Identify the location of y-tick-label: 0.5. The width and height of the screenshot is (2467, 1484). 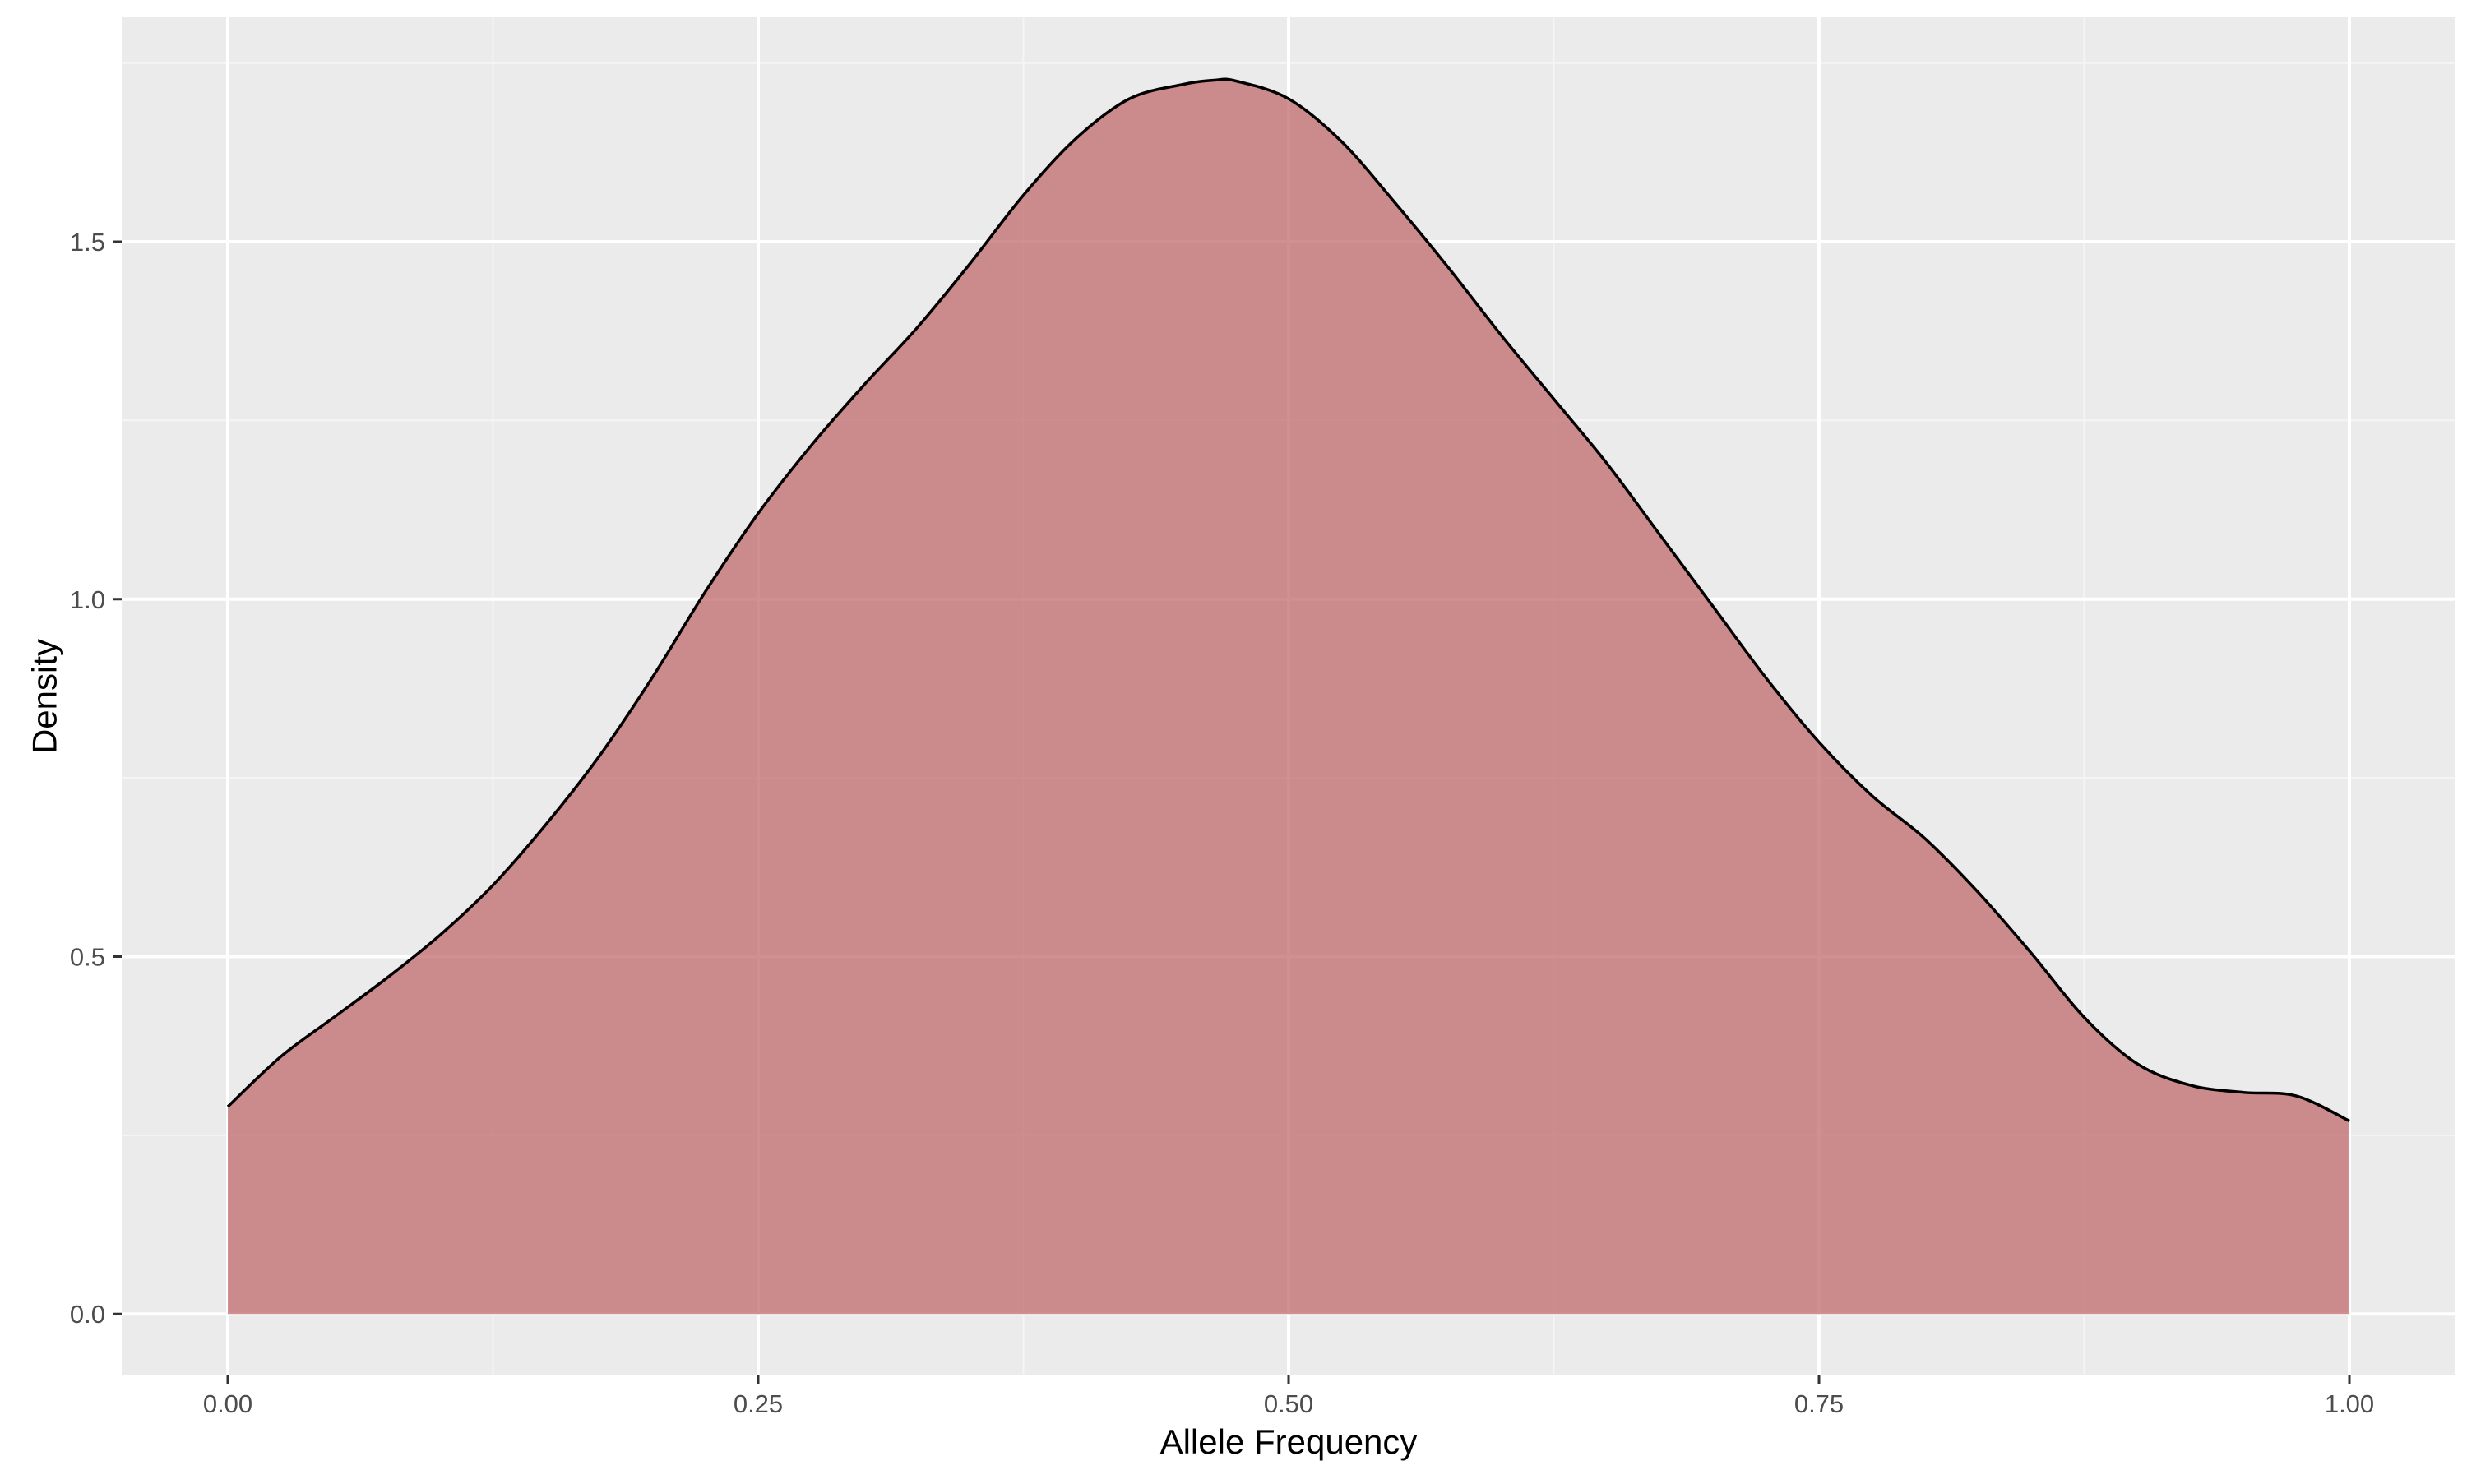
(88, 957).